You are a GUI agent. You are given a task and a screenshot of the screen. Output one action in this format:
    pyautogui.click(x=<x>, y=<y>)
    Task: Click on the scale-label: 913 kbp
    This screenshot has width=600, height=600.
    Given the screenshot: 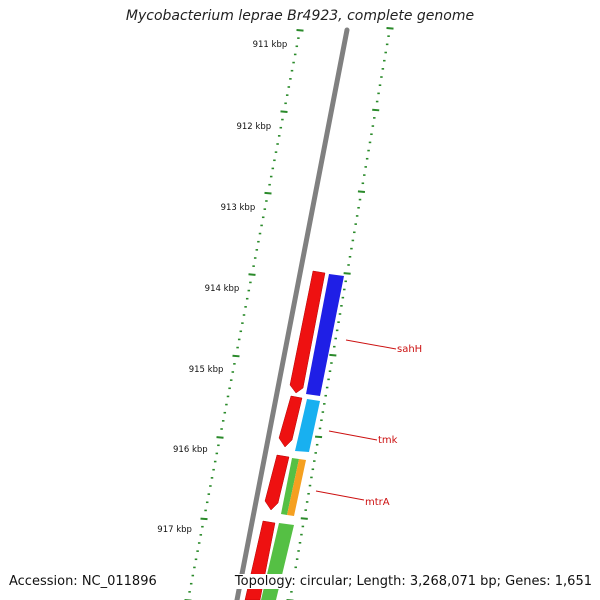 What is the action you would take?
    pyautogui.click(x=238, y=208)
    